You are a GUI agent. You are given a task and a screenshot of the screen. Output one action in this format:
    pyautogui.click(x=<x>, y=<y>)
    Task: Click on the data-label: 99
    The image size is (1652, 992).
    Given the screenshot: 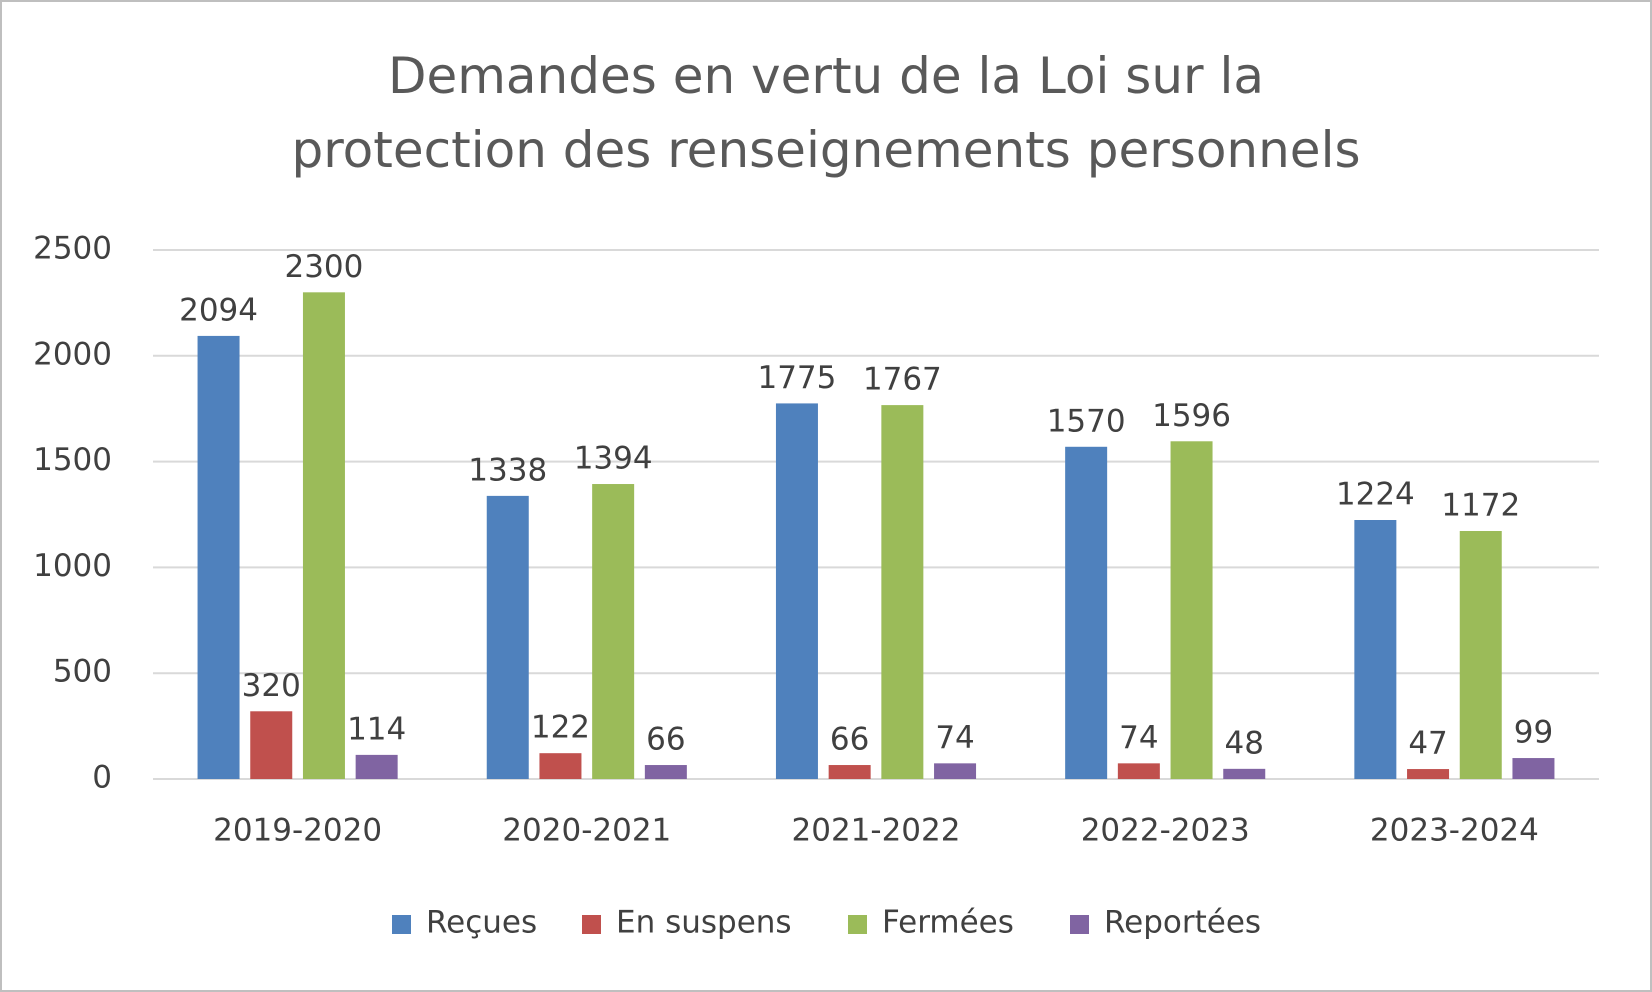 What is the action you would take?
    pyautogui.click(x=1533, y=733)
    